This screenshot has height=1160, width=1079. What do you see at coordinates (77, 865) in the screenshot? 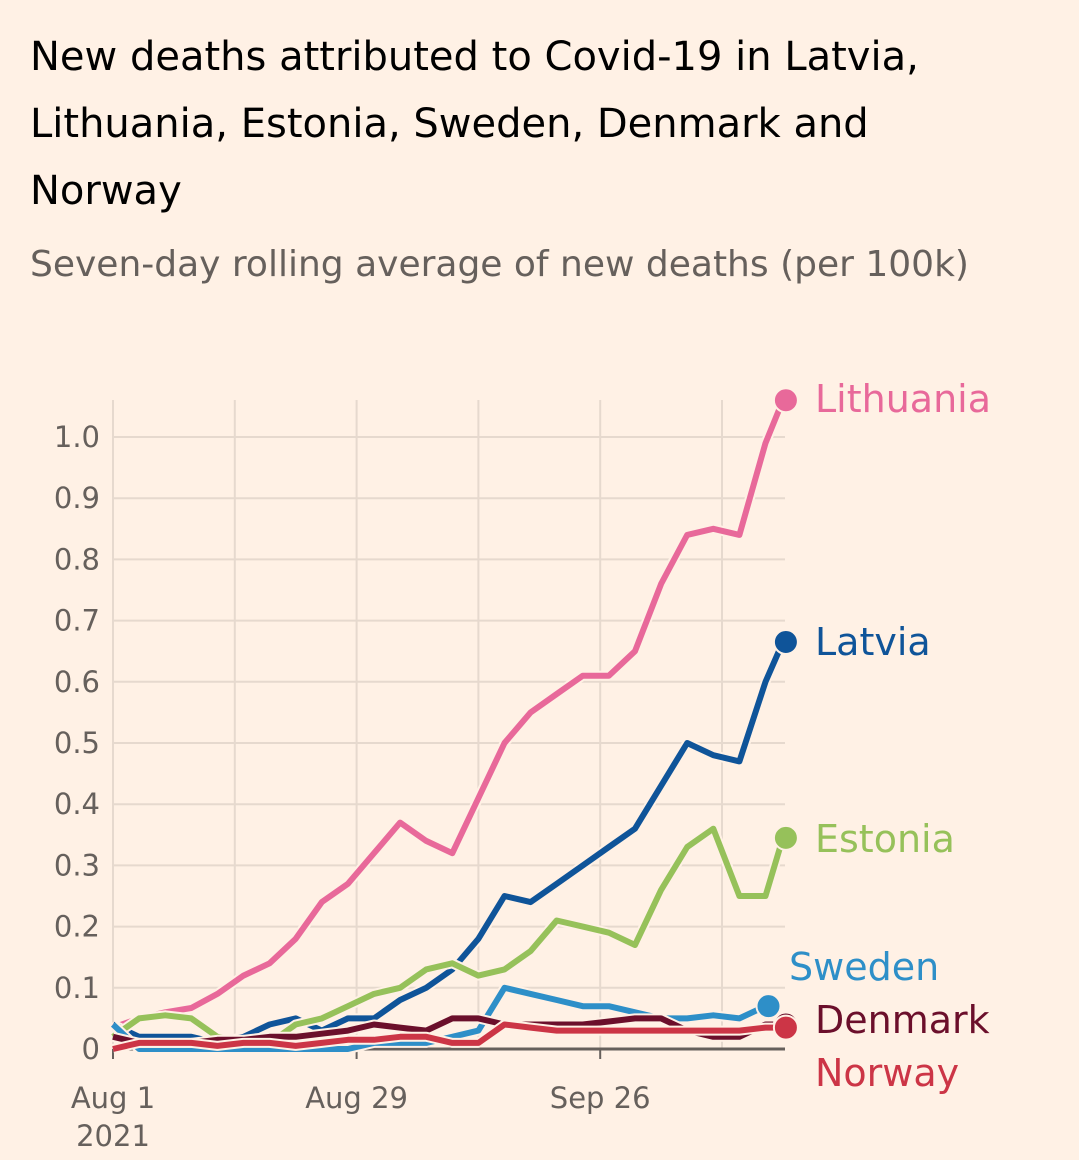
I see `y-tick-label: 0.3` at bounding box center [77, 865].